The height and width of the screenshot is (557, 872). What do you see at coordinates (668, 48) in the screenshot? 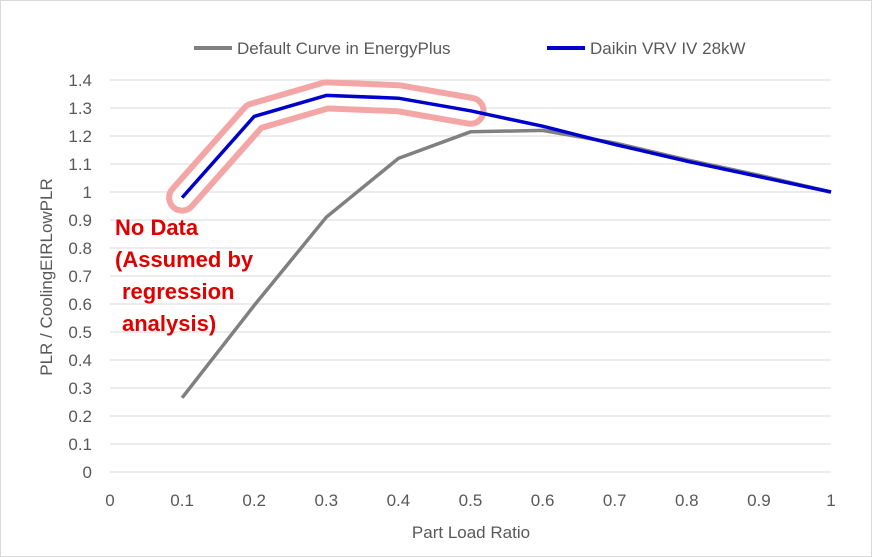
I see `legend-label-daikin: Daikin VRV IV 28kW` at bounding box center [668, 48].